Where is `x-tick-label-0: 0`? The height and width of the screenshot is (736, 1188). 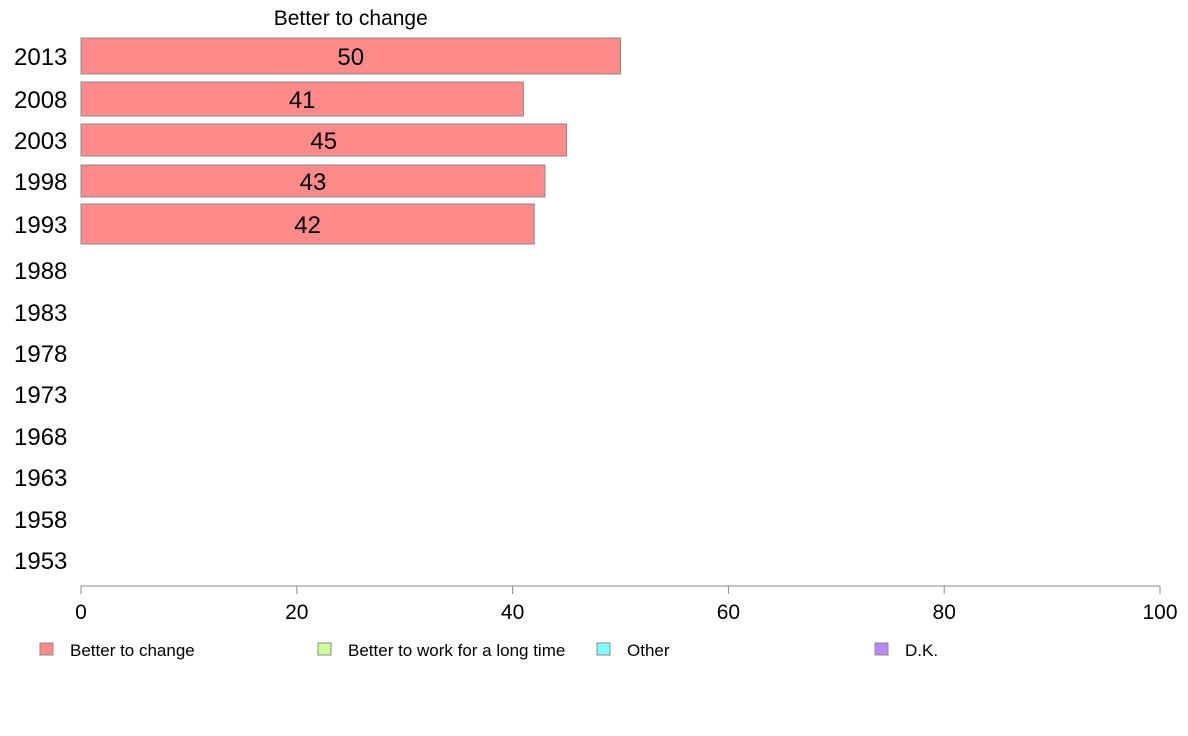
x-tick-label-0: 0 is located at coordinates (81, 612).